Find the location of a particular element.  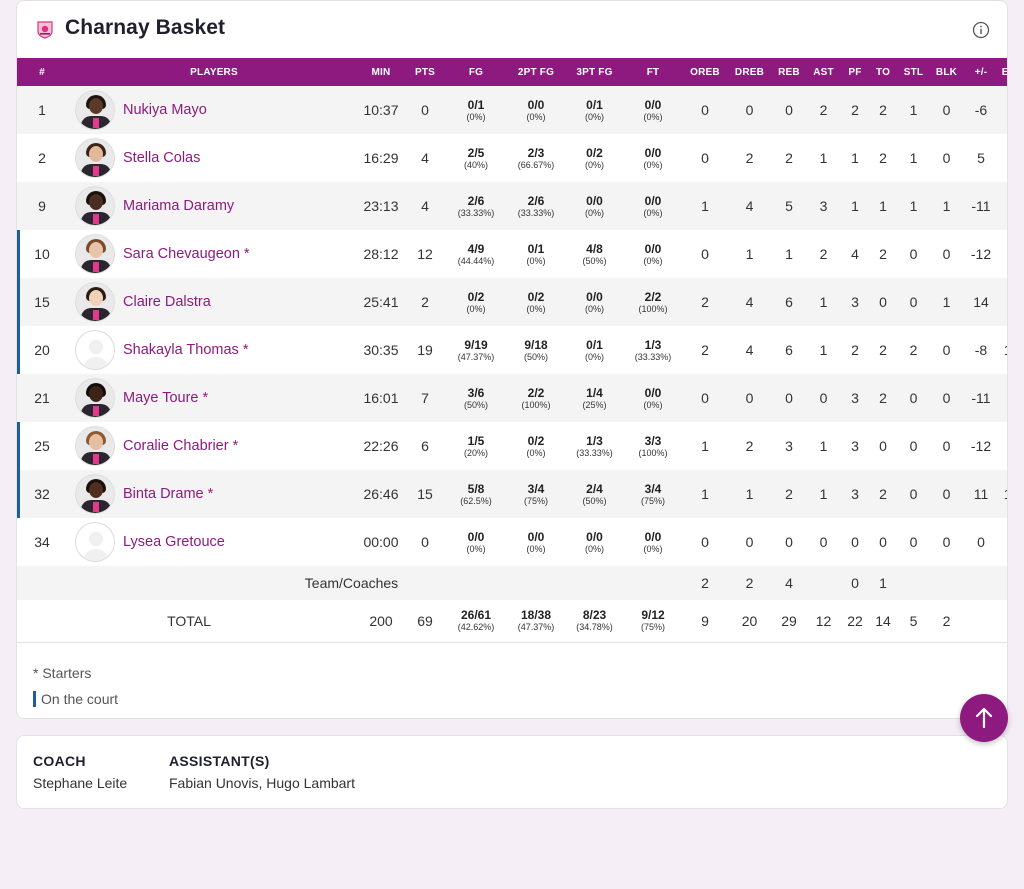

col-oreb: OREB is located at coordinates (705, 72).